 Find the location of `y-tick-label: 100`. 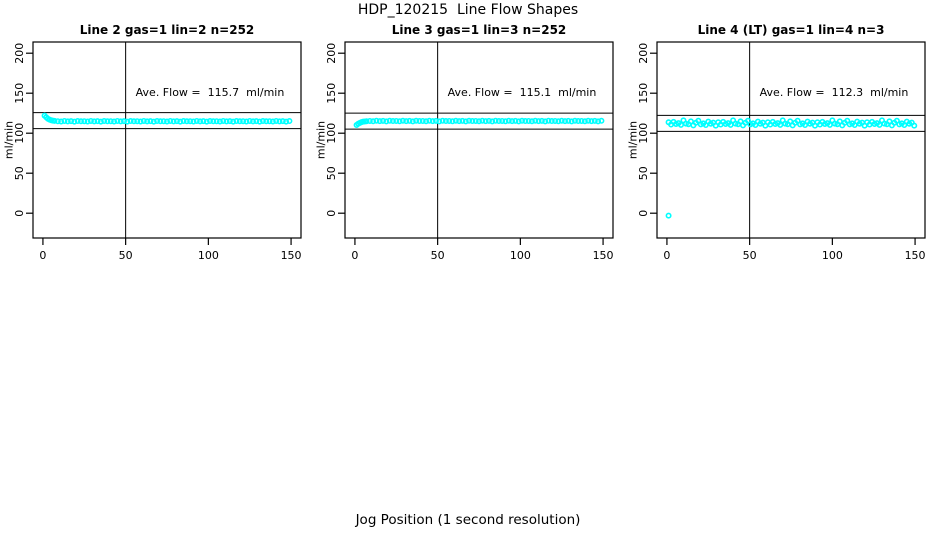

y-tick-label: 100 is located at coordinates (331, 133).